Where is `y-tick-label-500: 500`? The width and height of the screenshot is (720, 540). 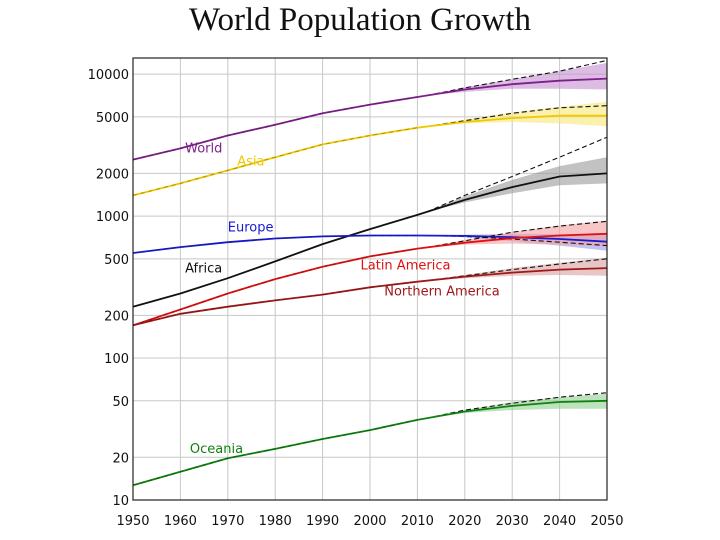 y-tick-label-500: 500 is located at coordinates (116, 260).